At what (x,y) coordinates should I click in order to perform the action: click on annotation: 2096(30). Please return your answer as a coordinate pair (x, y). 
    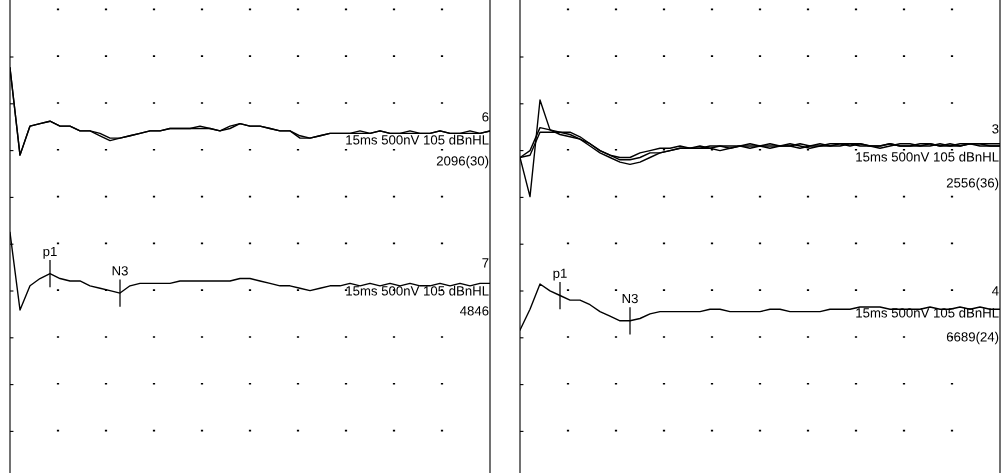
    Looking at the image, I should click on (462, 162).